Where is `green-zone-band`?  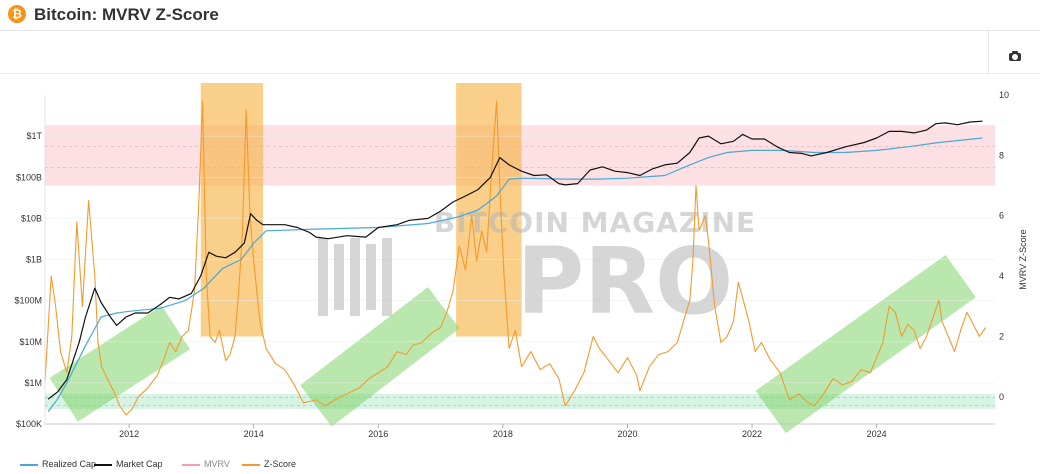 green-zone-band is located at coordinates (520, 401).